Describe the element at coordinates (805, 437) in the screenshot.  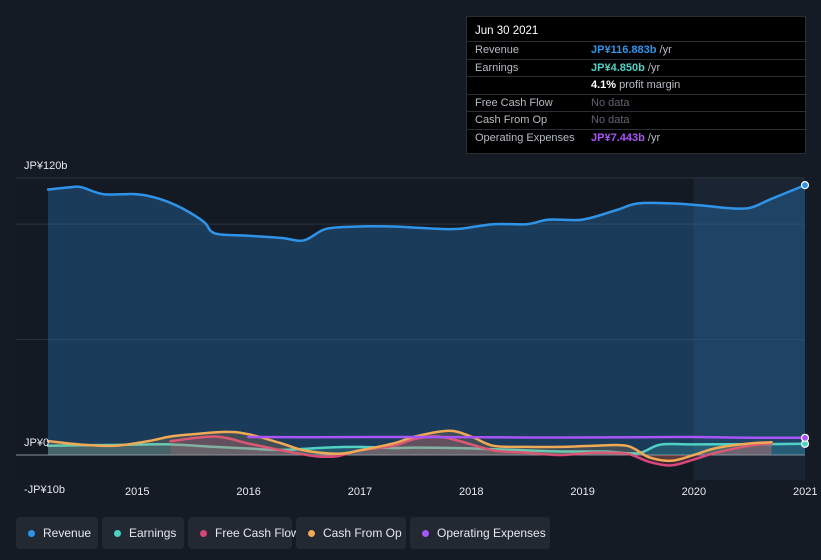
I see `operating-expenses-end-marker` at that location.